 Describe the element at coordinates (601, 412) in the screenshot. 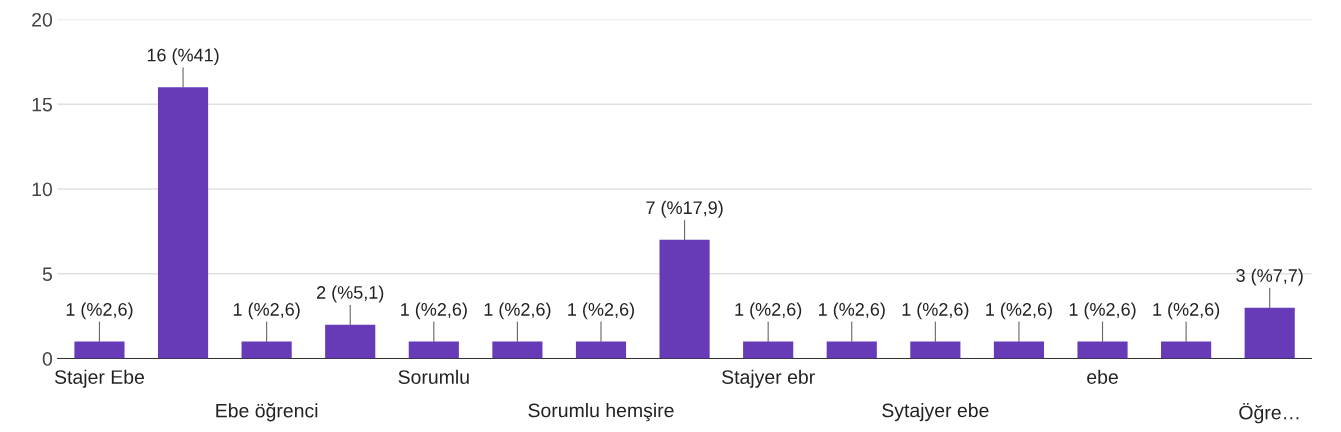

I see `x-tick-label: Sorumlu hemşire` at that location.